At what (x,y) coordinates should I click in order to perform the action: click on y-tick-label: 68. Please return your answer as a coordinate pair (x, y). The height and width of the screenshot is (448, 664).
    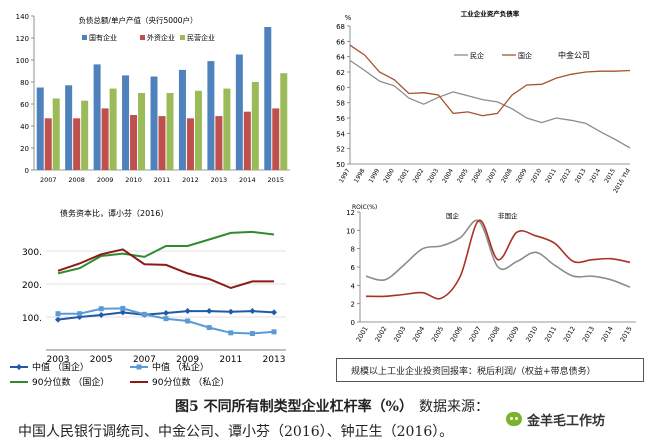
    Looking at the image, I should click on (340, 27).